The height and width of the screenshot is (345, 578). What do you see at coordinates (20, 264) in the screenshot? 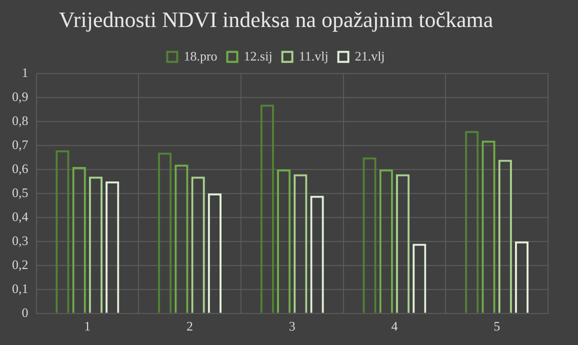
I see `y-tick-label: 0,2` at bounding box center [20, 264].